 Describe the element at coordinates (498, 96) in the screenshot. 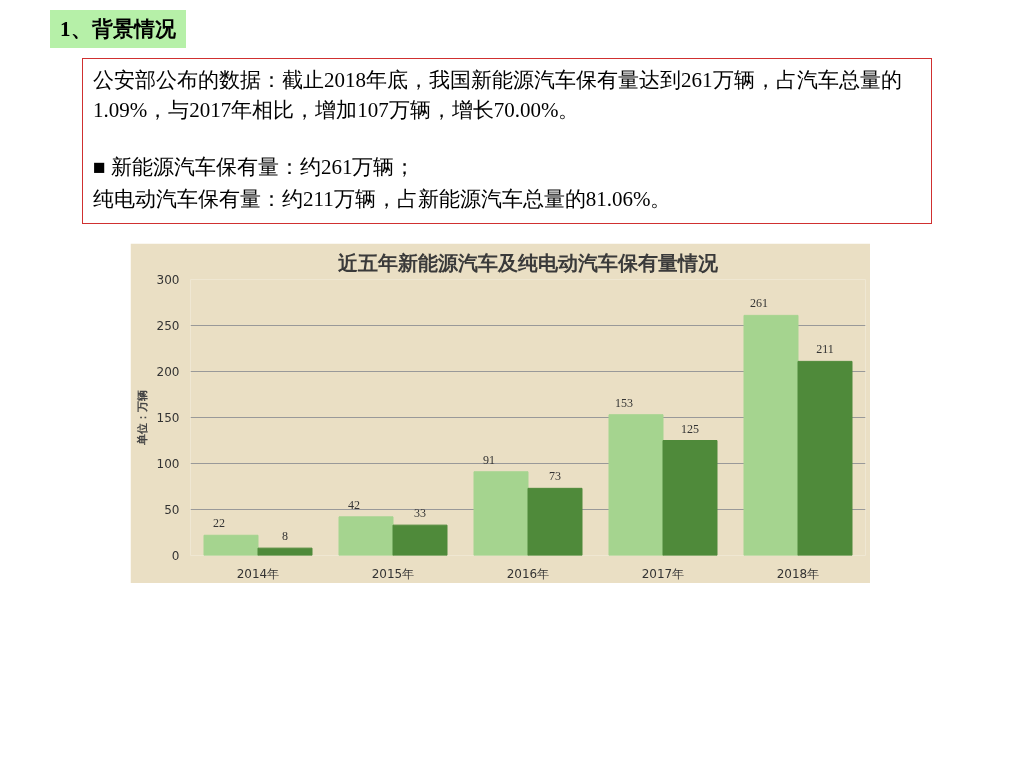

I see `text: 公安部公布的数据：截止2018年底，我国新能源汽车保有量达到261万辆，占汽车总量的1.09%，与2017年相比，增加107万辆，增长70.00%。` at that location.